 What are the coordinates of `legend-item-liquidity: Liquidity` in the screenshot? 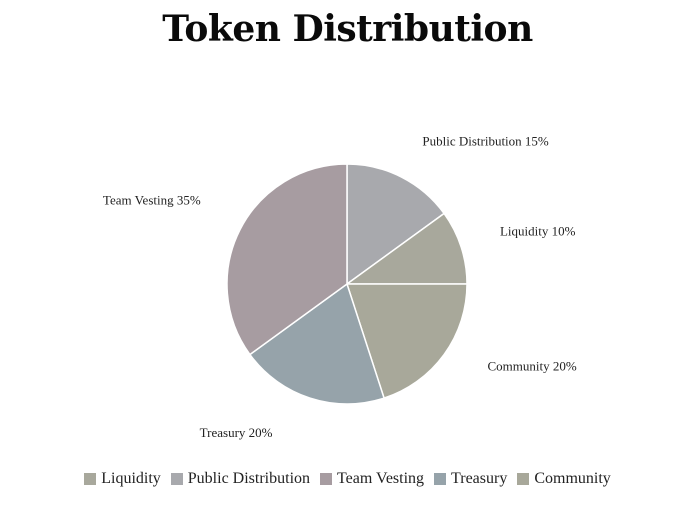 It's located at (122, 479).